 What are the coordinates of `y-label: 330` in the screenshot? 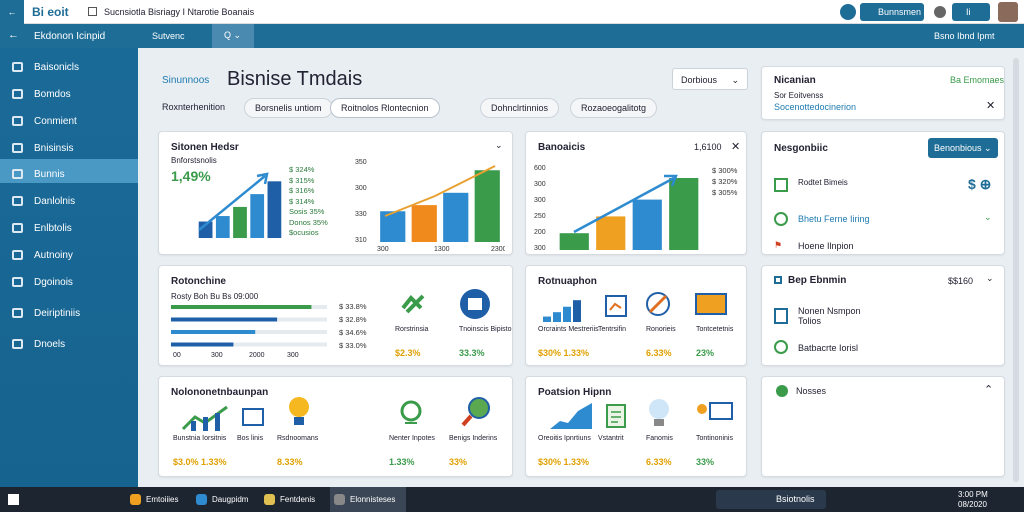 It's located at (361, 214).